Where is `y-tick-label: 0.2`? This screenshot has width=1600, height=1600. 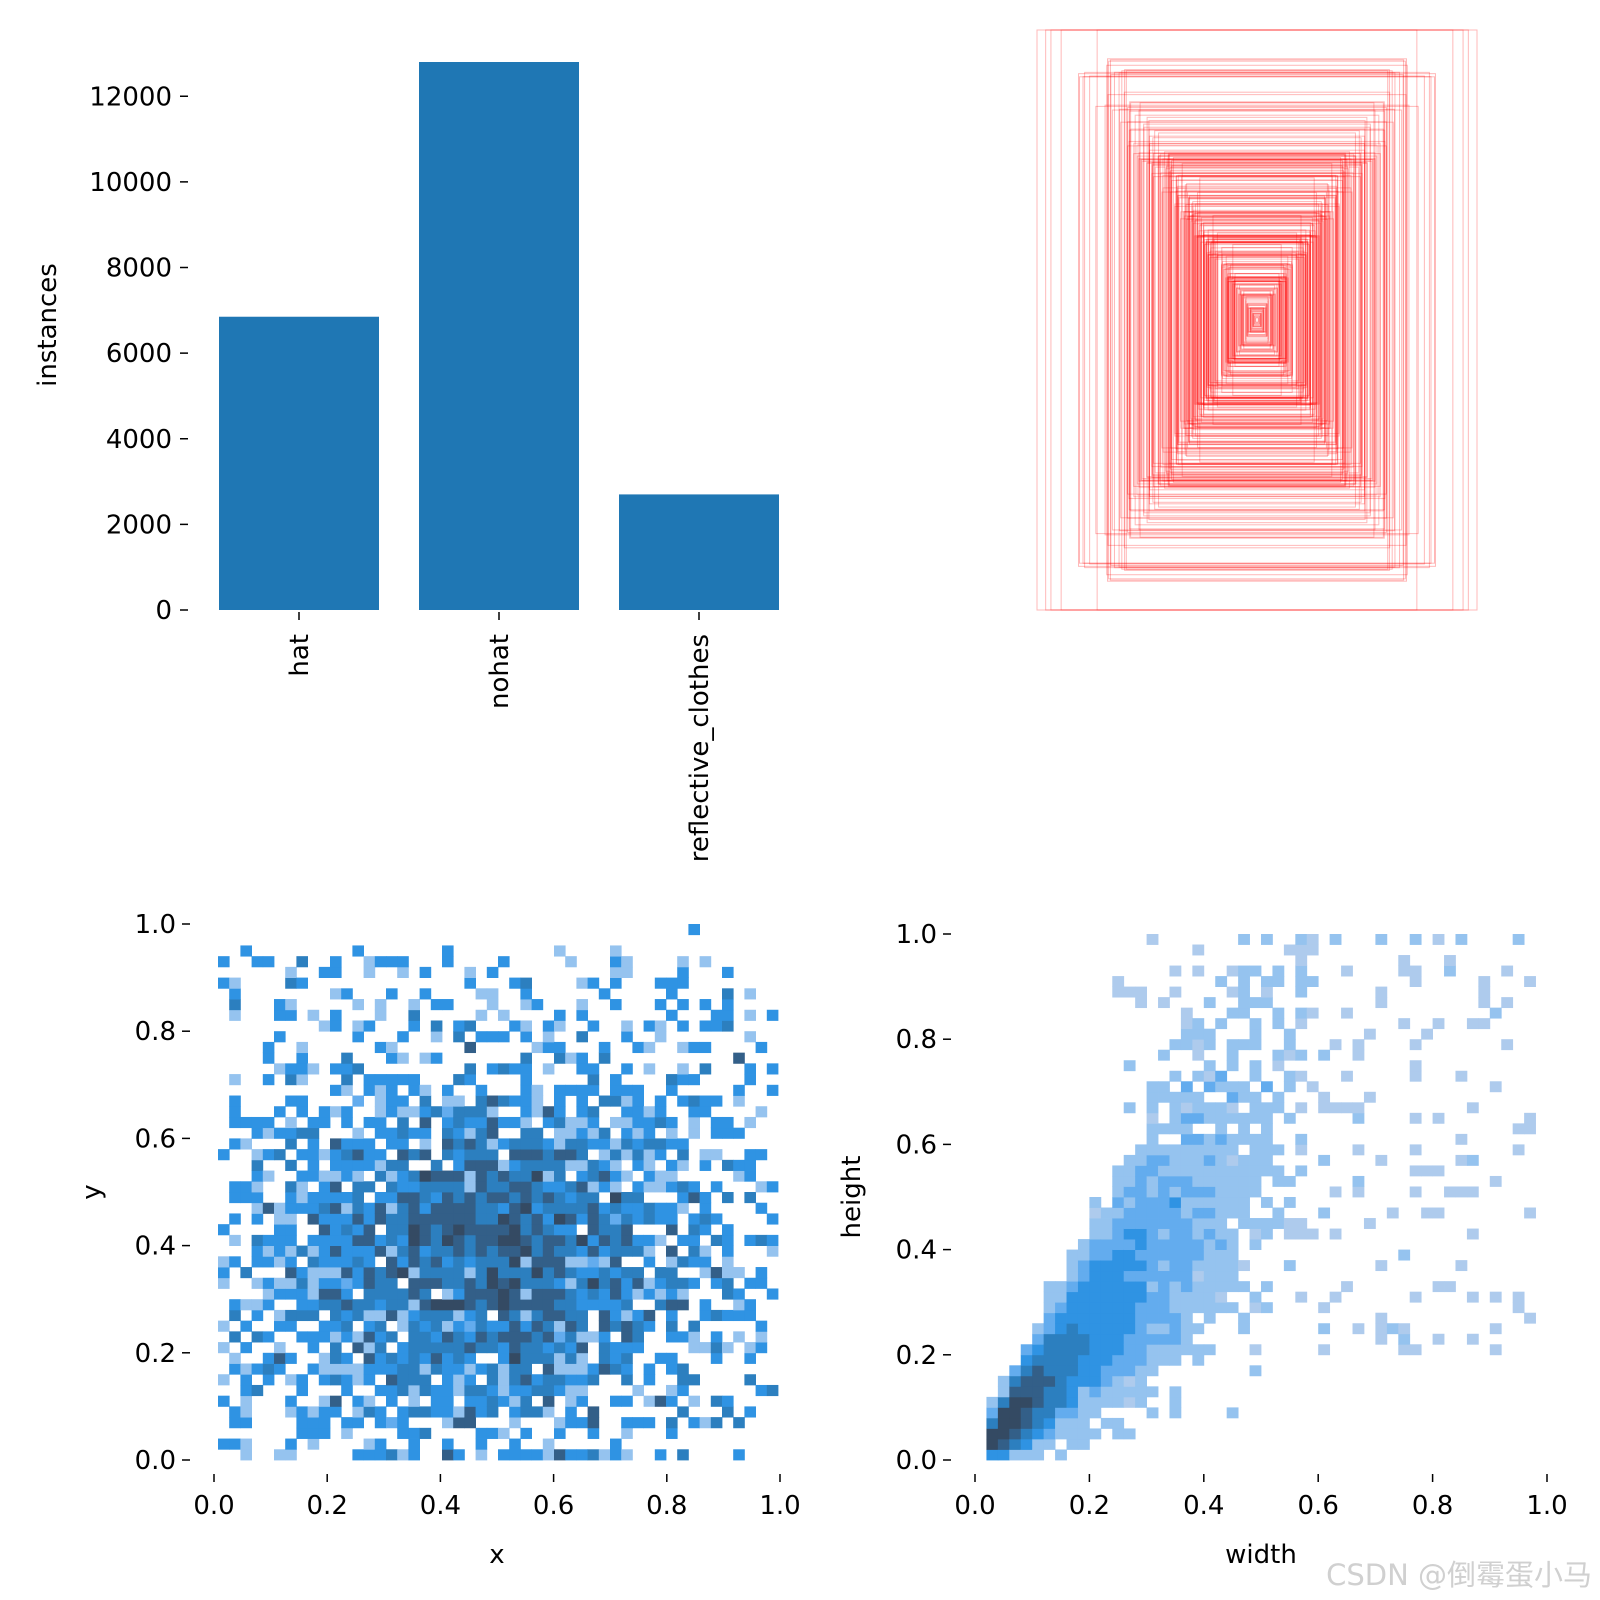
y-tick-label: 0.2 is located at coordinates (916, 1356).